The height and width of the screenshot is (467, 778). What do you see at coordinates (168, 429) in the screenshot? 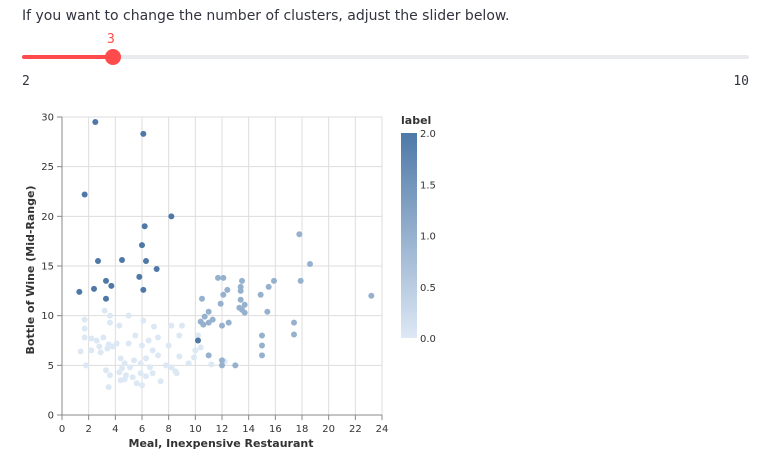
I see `x-tick-label: 8` at bounding box center [168, 429].